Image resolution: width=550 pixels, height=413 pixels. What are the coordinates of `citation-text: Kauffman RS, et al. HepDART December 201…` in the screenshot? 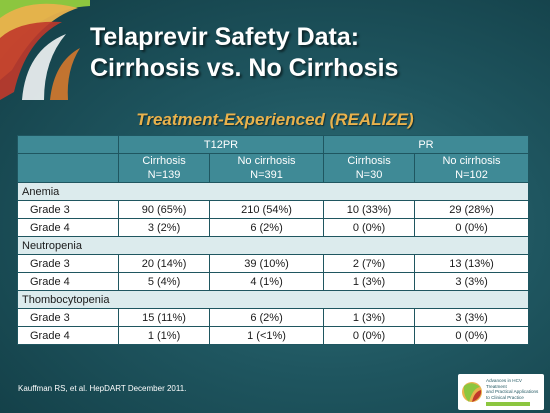 It's located at (102, 388).